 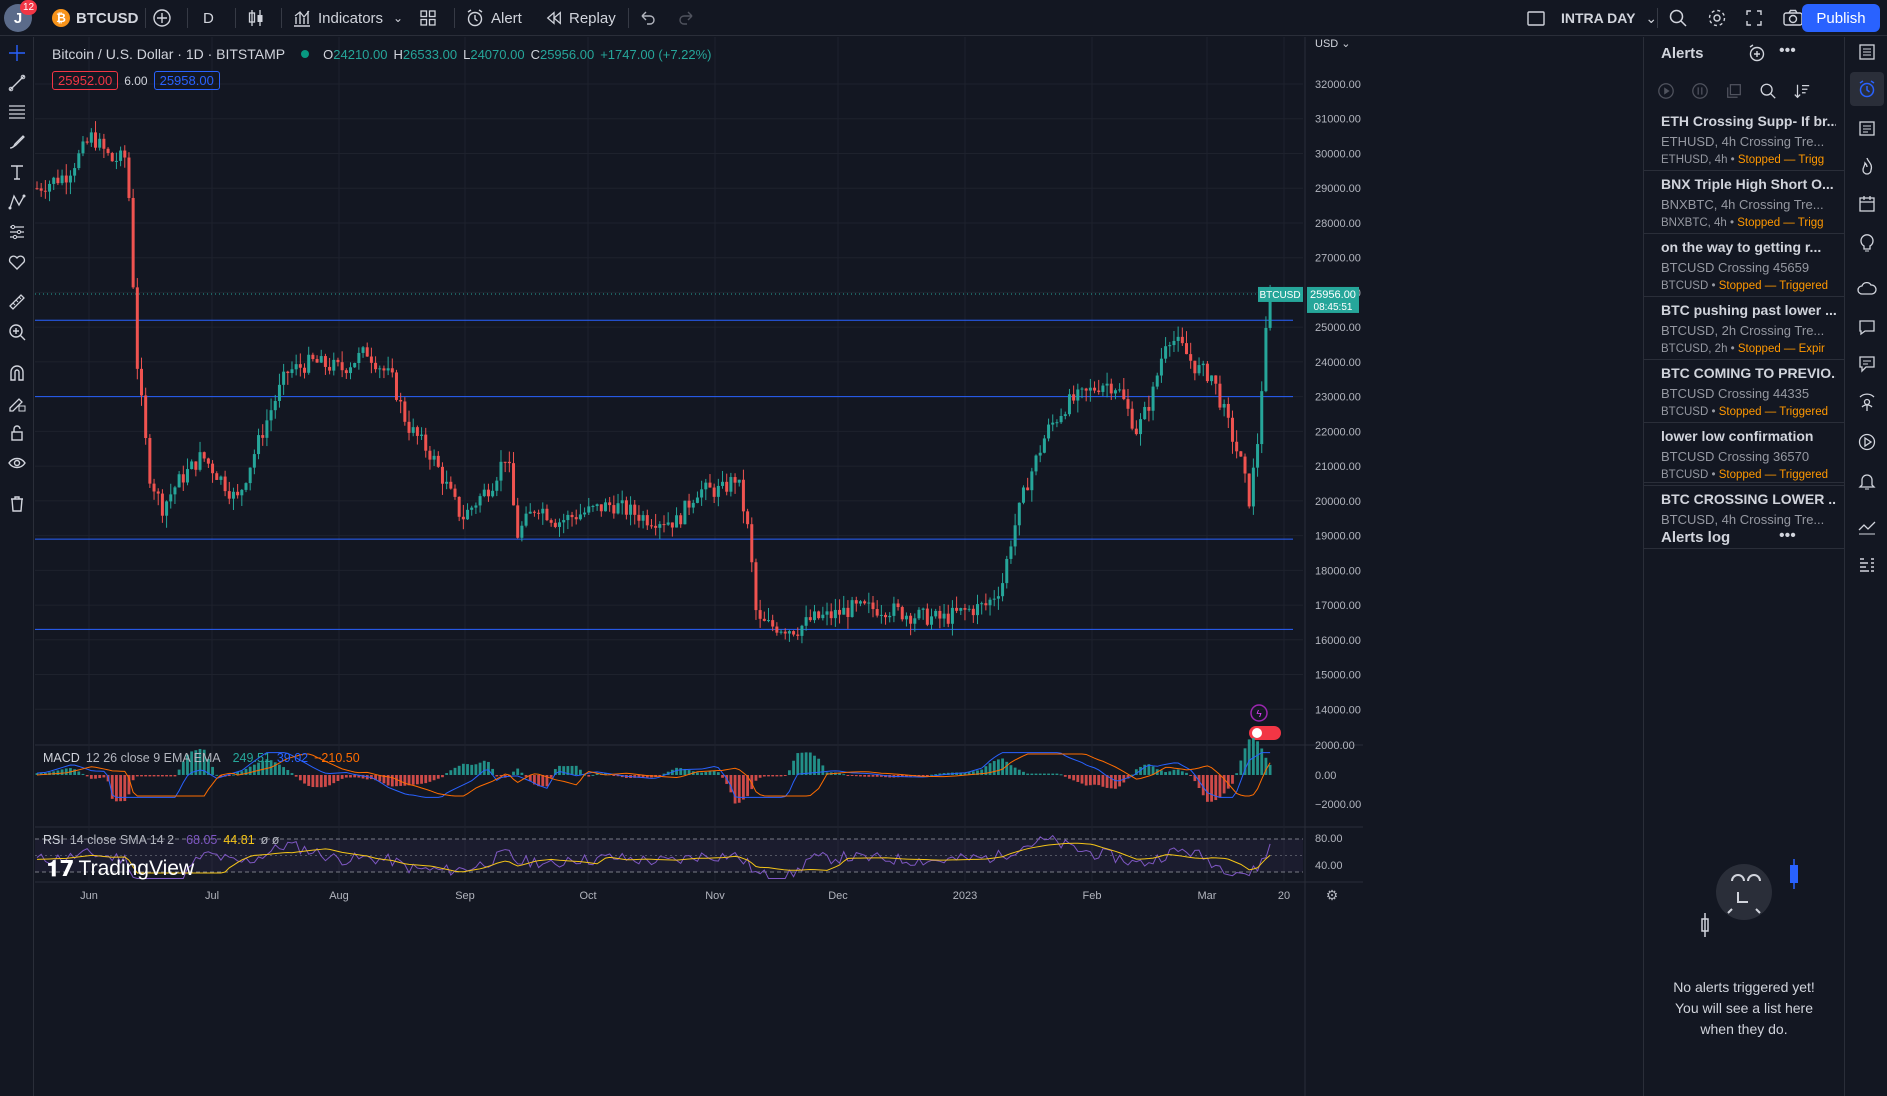 I want to click on copy-icon, so click(x=1734, y=91).